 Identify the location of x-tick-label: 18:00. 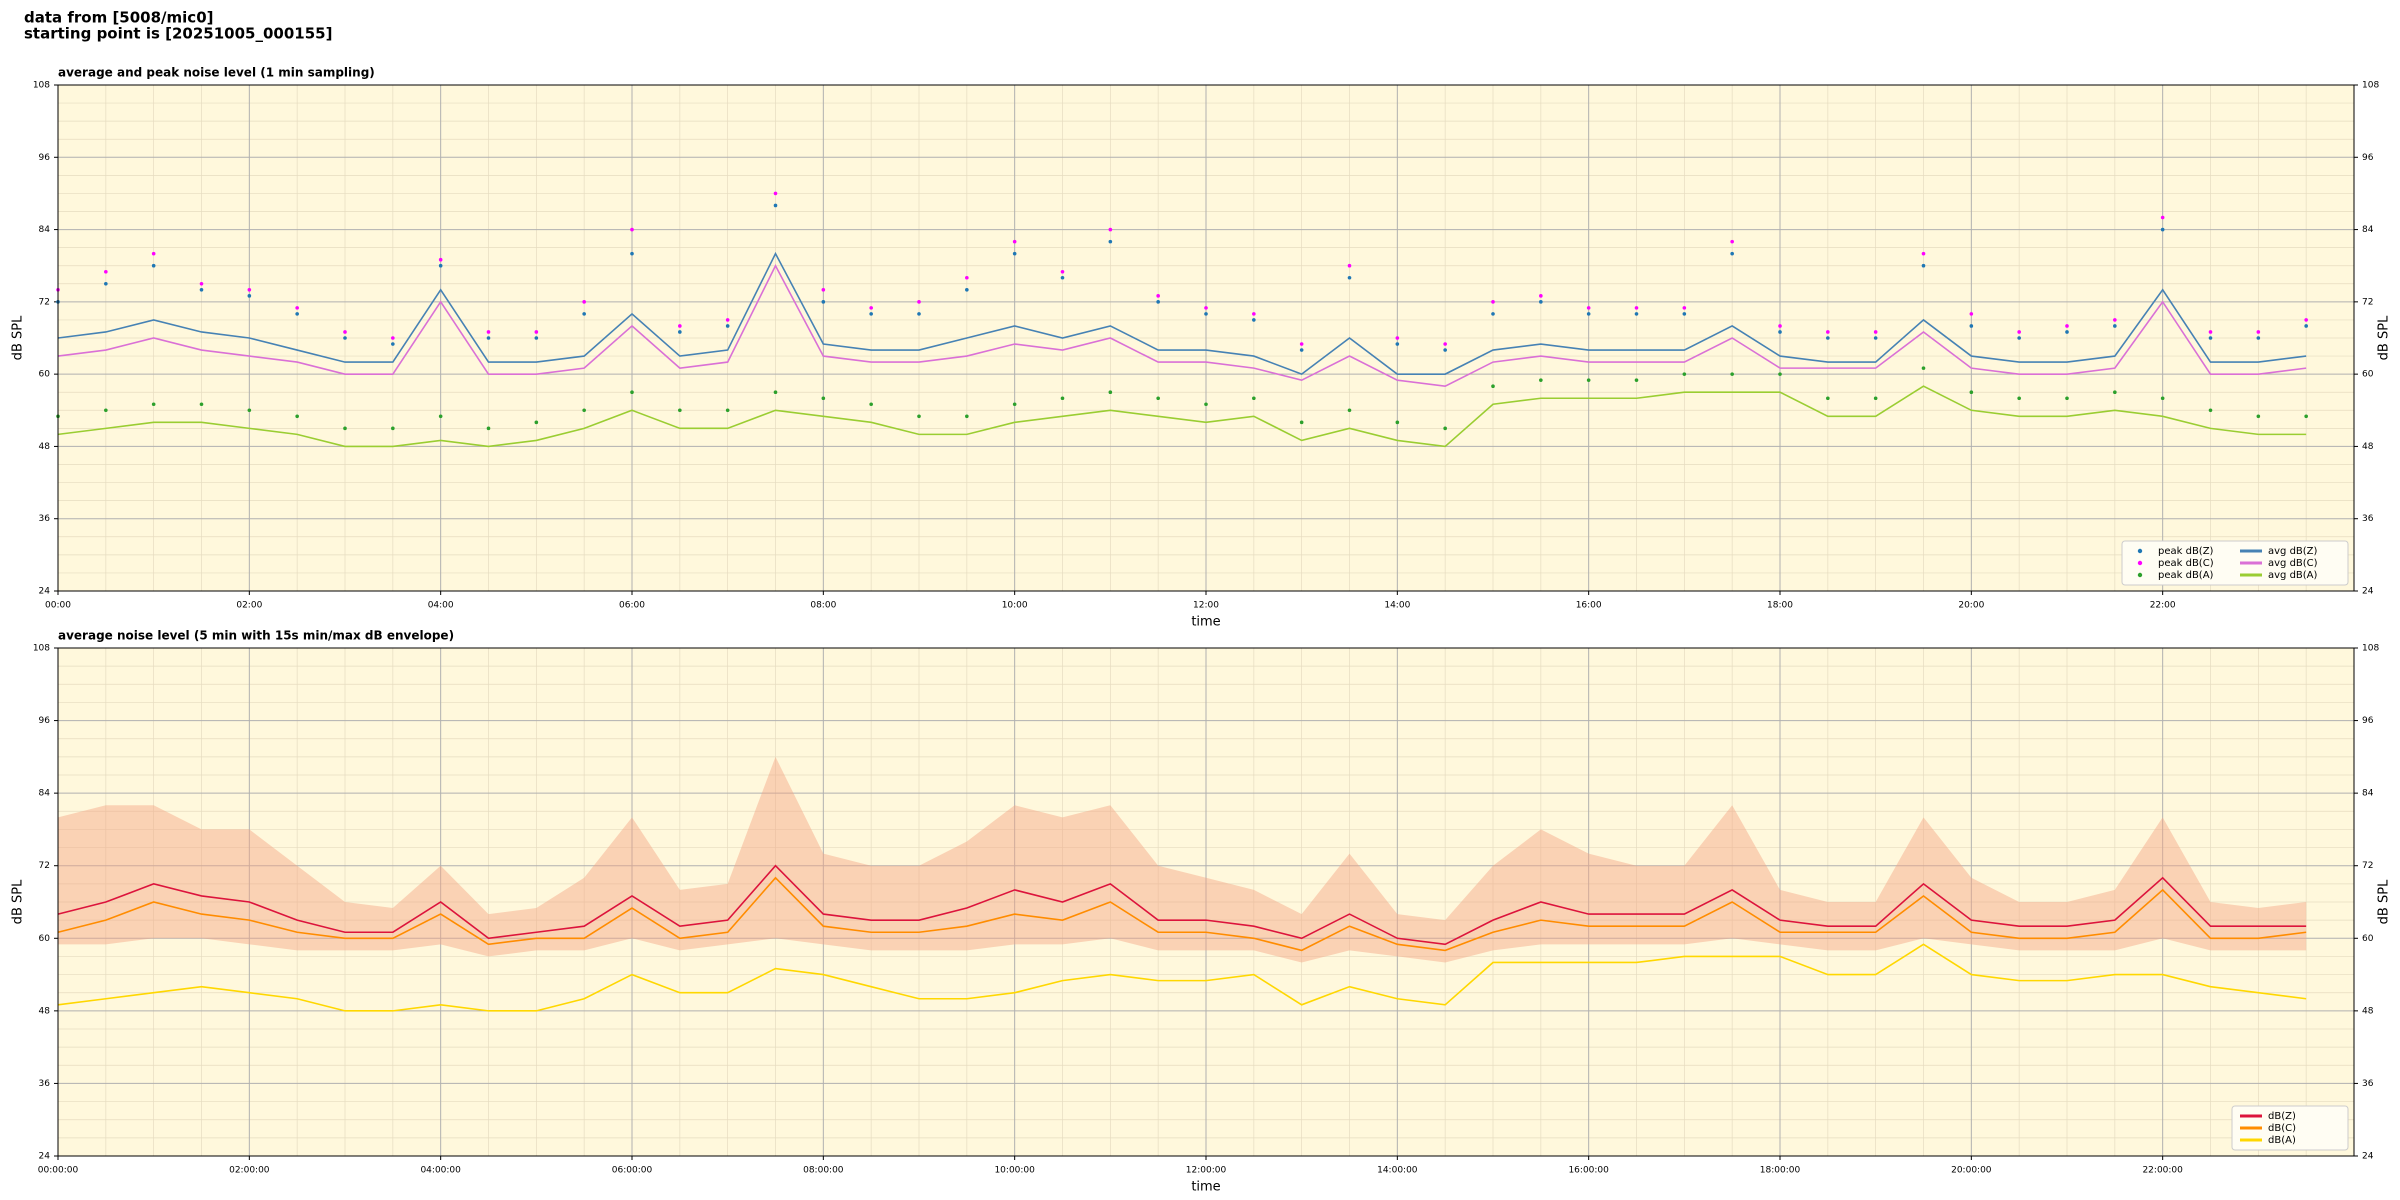
(1780, 606).